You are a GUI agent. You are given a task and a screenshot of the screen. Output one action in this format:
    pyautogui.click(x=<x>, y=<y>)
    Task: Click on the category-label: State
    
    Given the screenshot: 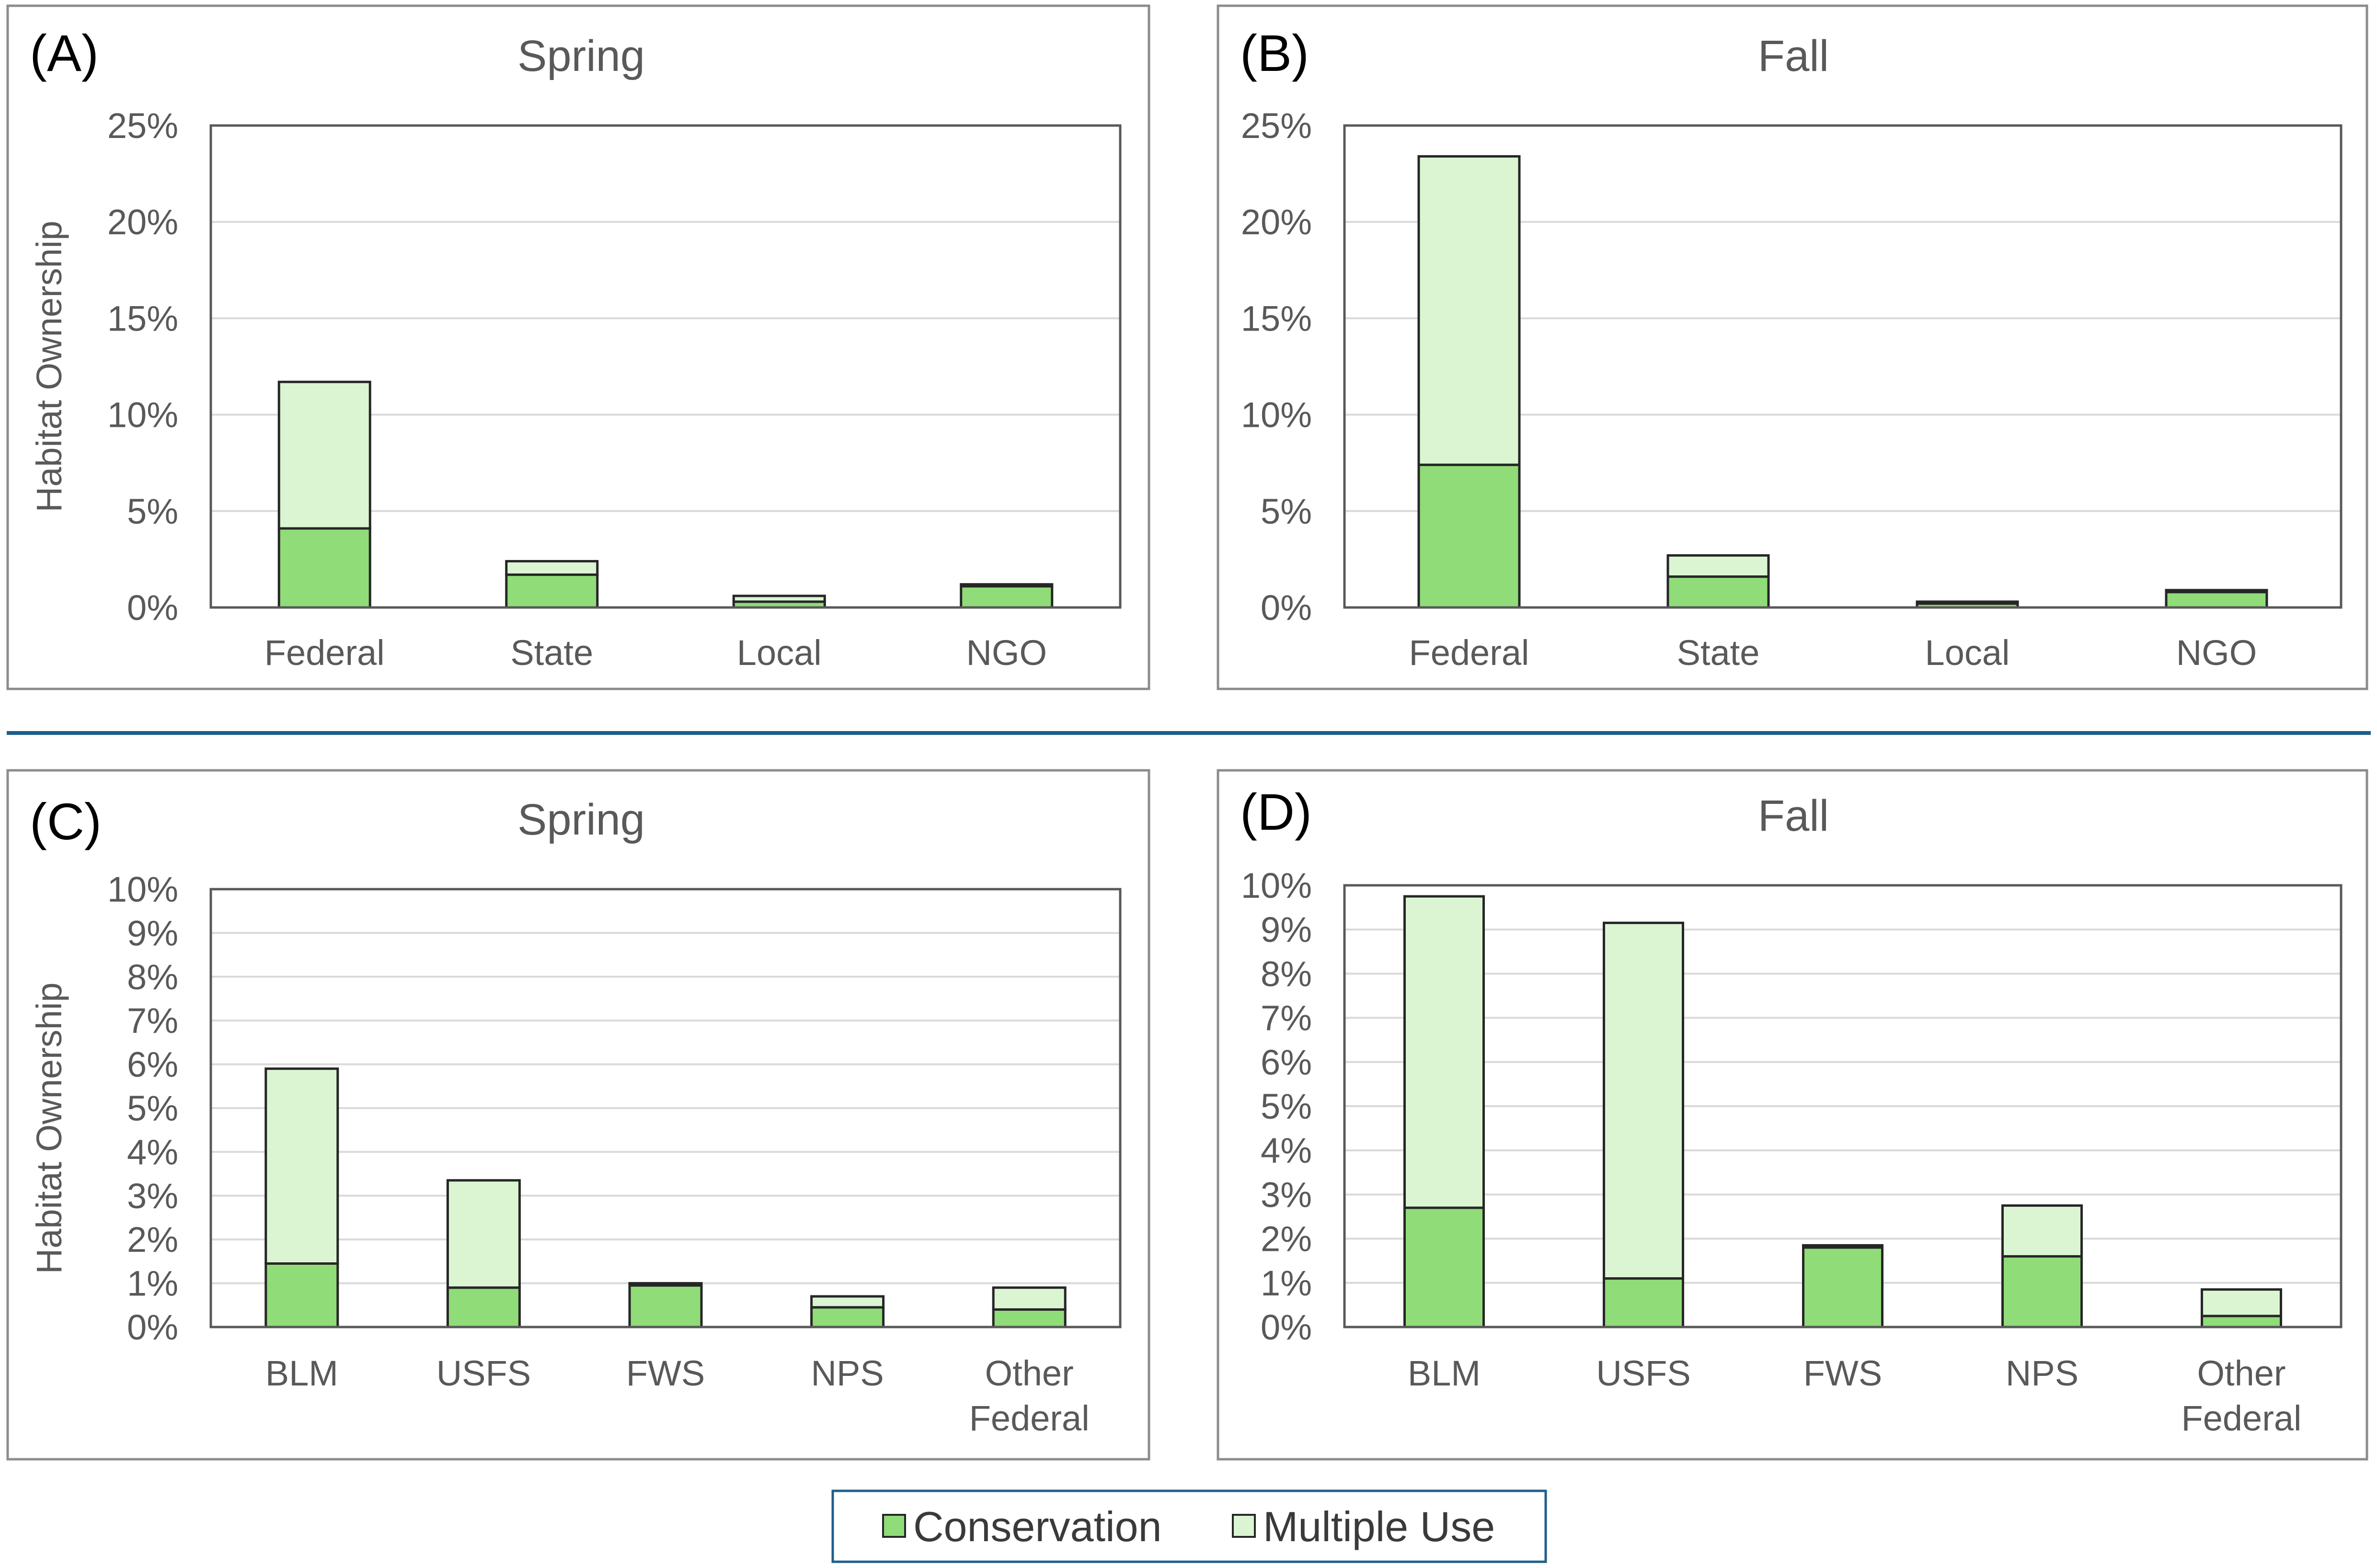 What is the action you would take?
    pyautogui.click(x=551, y=653)
    